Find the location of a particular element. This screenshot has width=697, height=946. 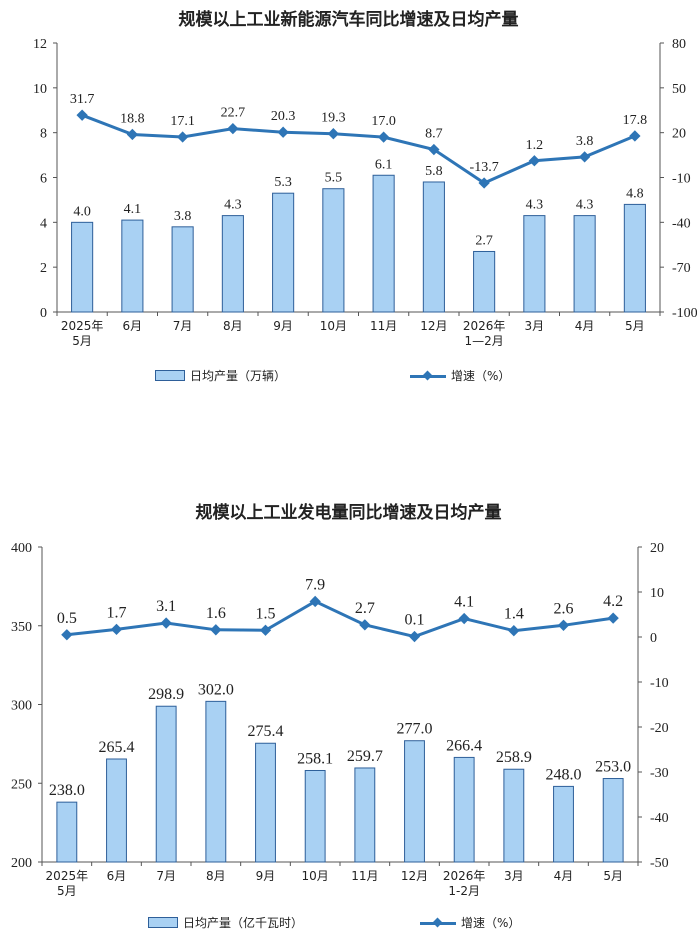

y-right-tick-label: -20 is located at coordinates (659, 728).